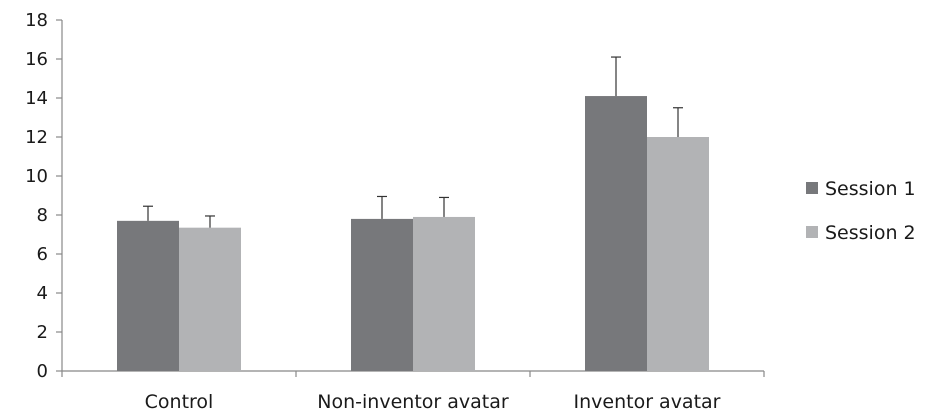 This screenshot has height=413, width=925. Describe the element at coordinates (210, 299) in the screenshot. I see `bar-session-2-control` at that location.